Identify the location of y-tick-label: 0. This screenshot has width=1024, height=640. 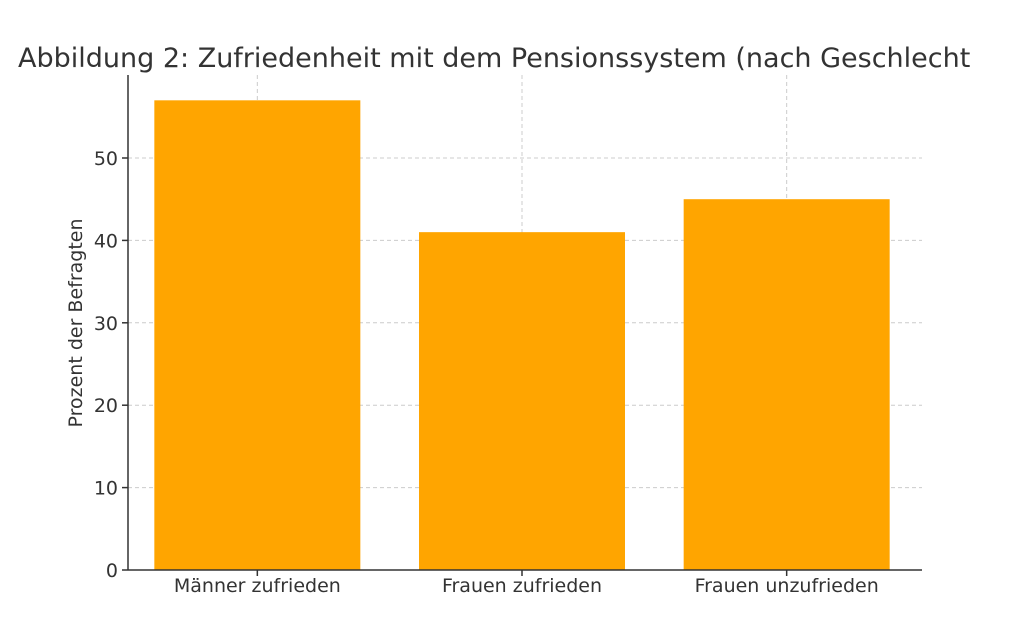
(112, 571).